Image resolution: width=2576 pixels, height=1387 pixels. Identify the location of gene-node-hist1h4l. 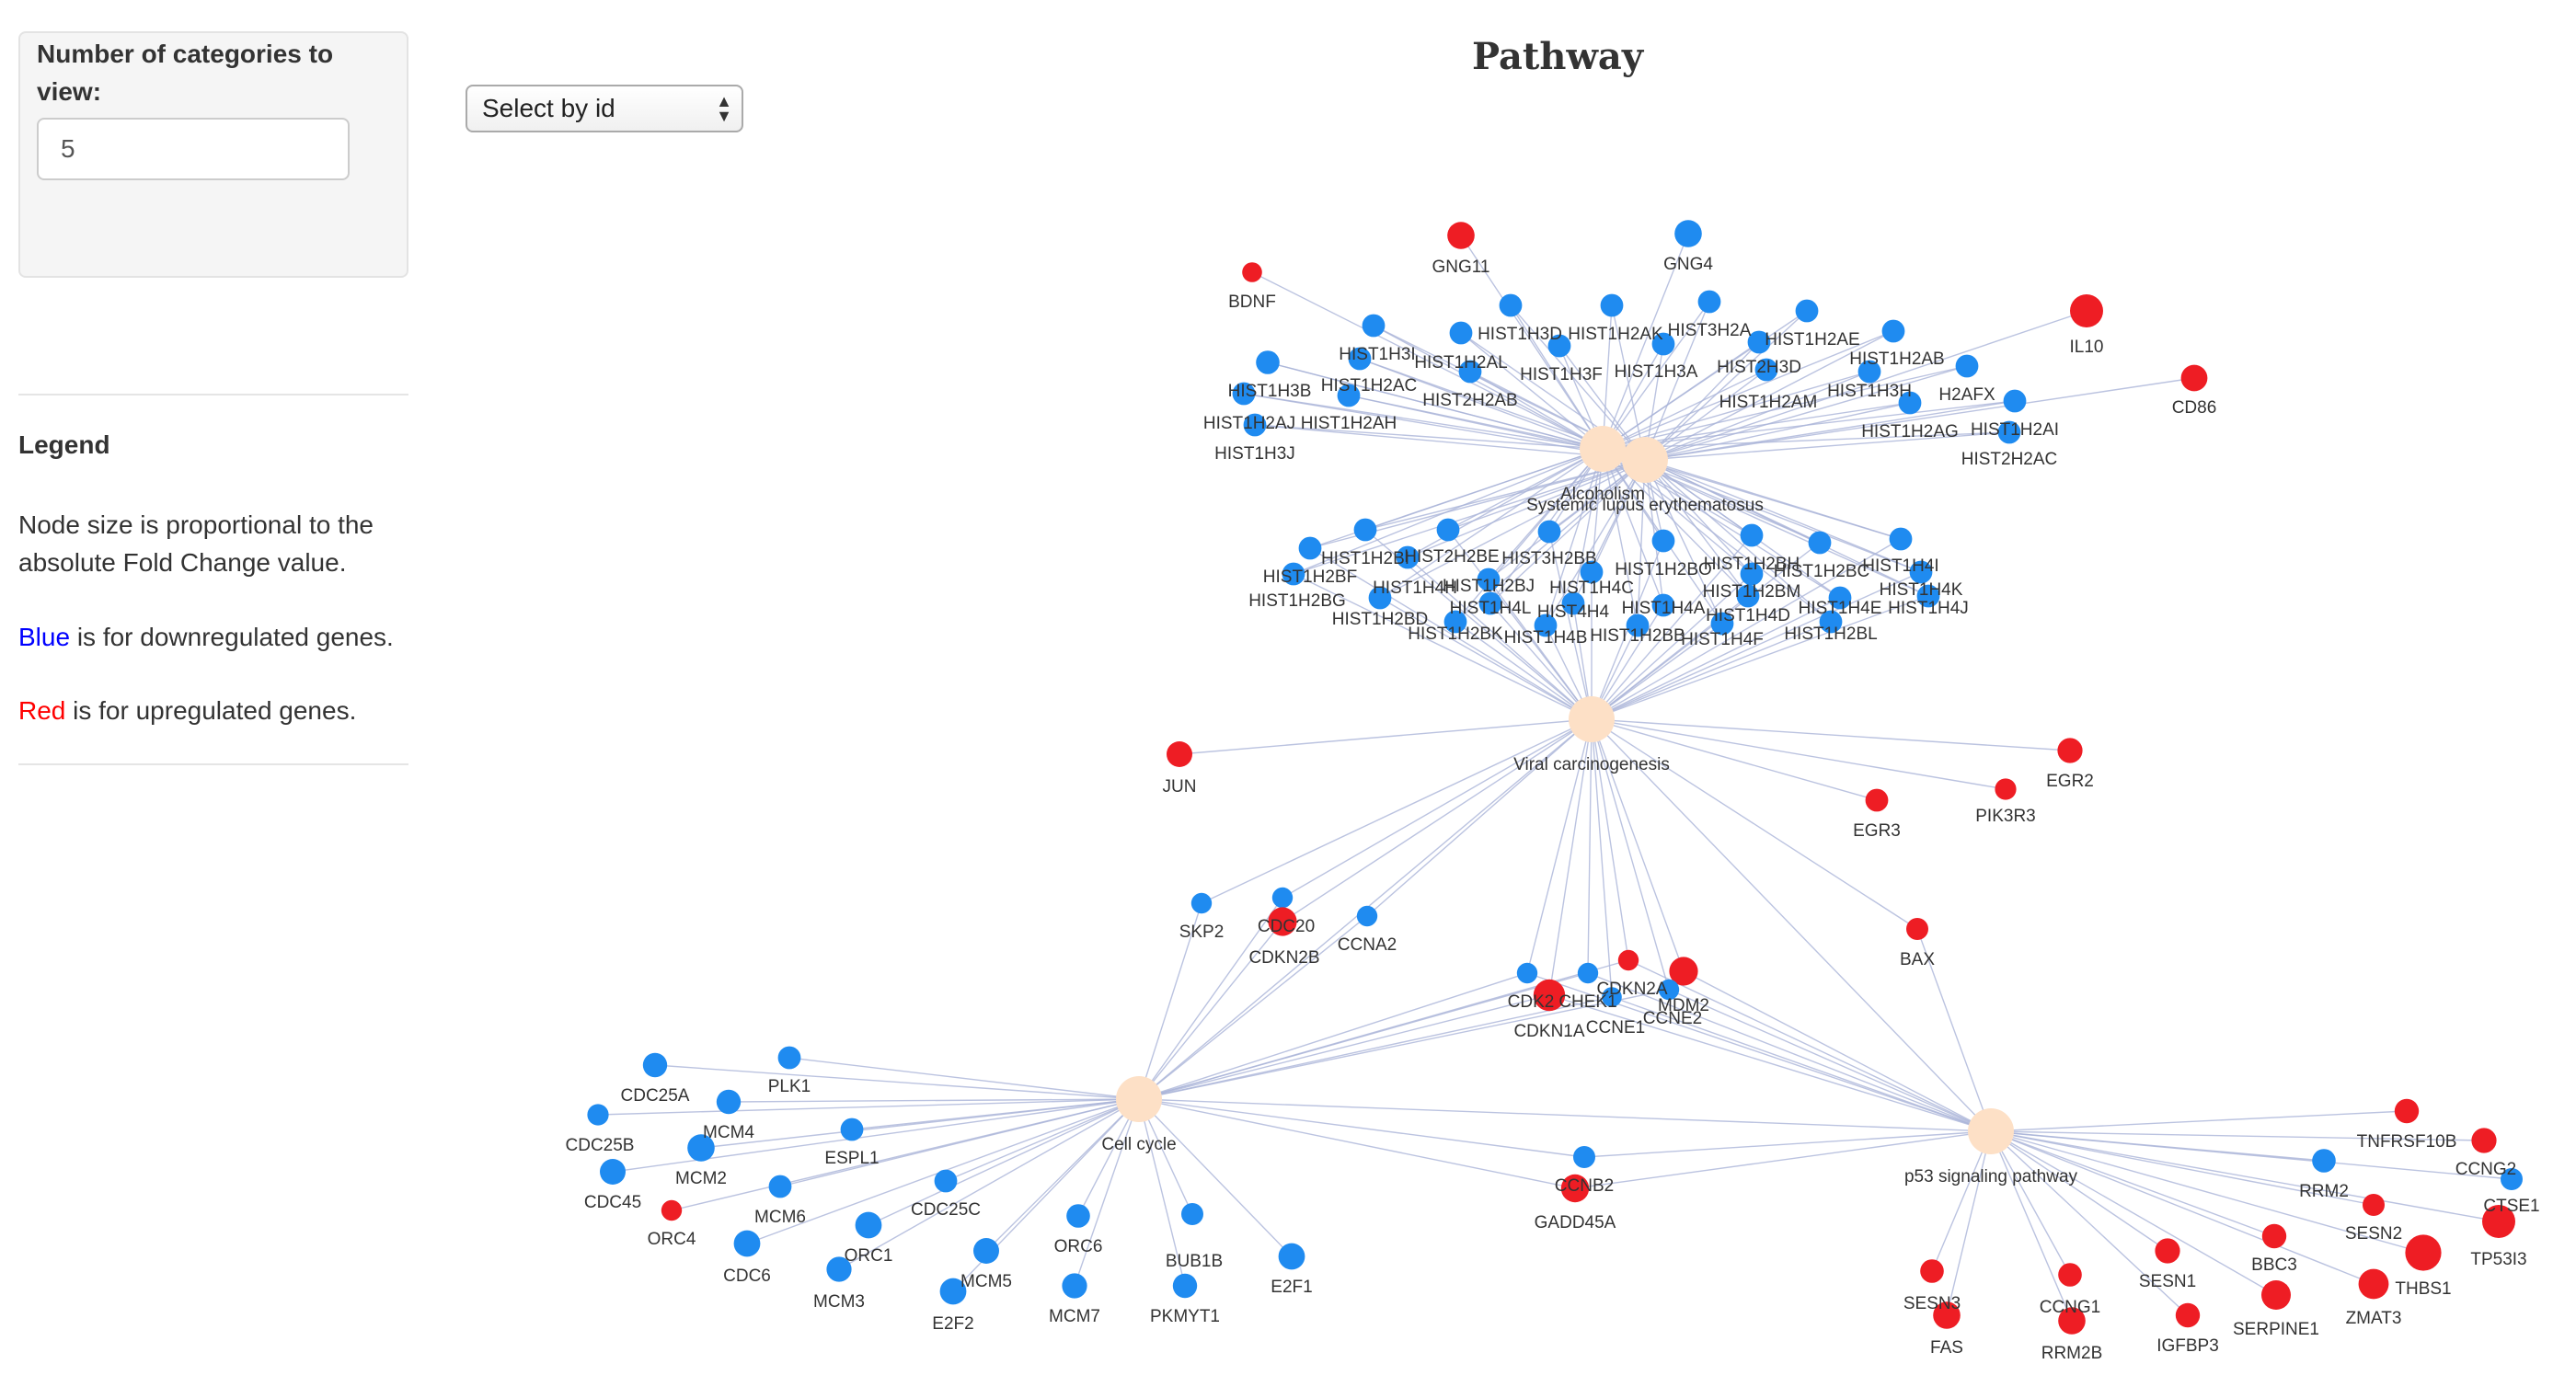
(1490, 603).